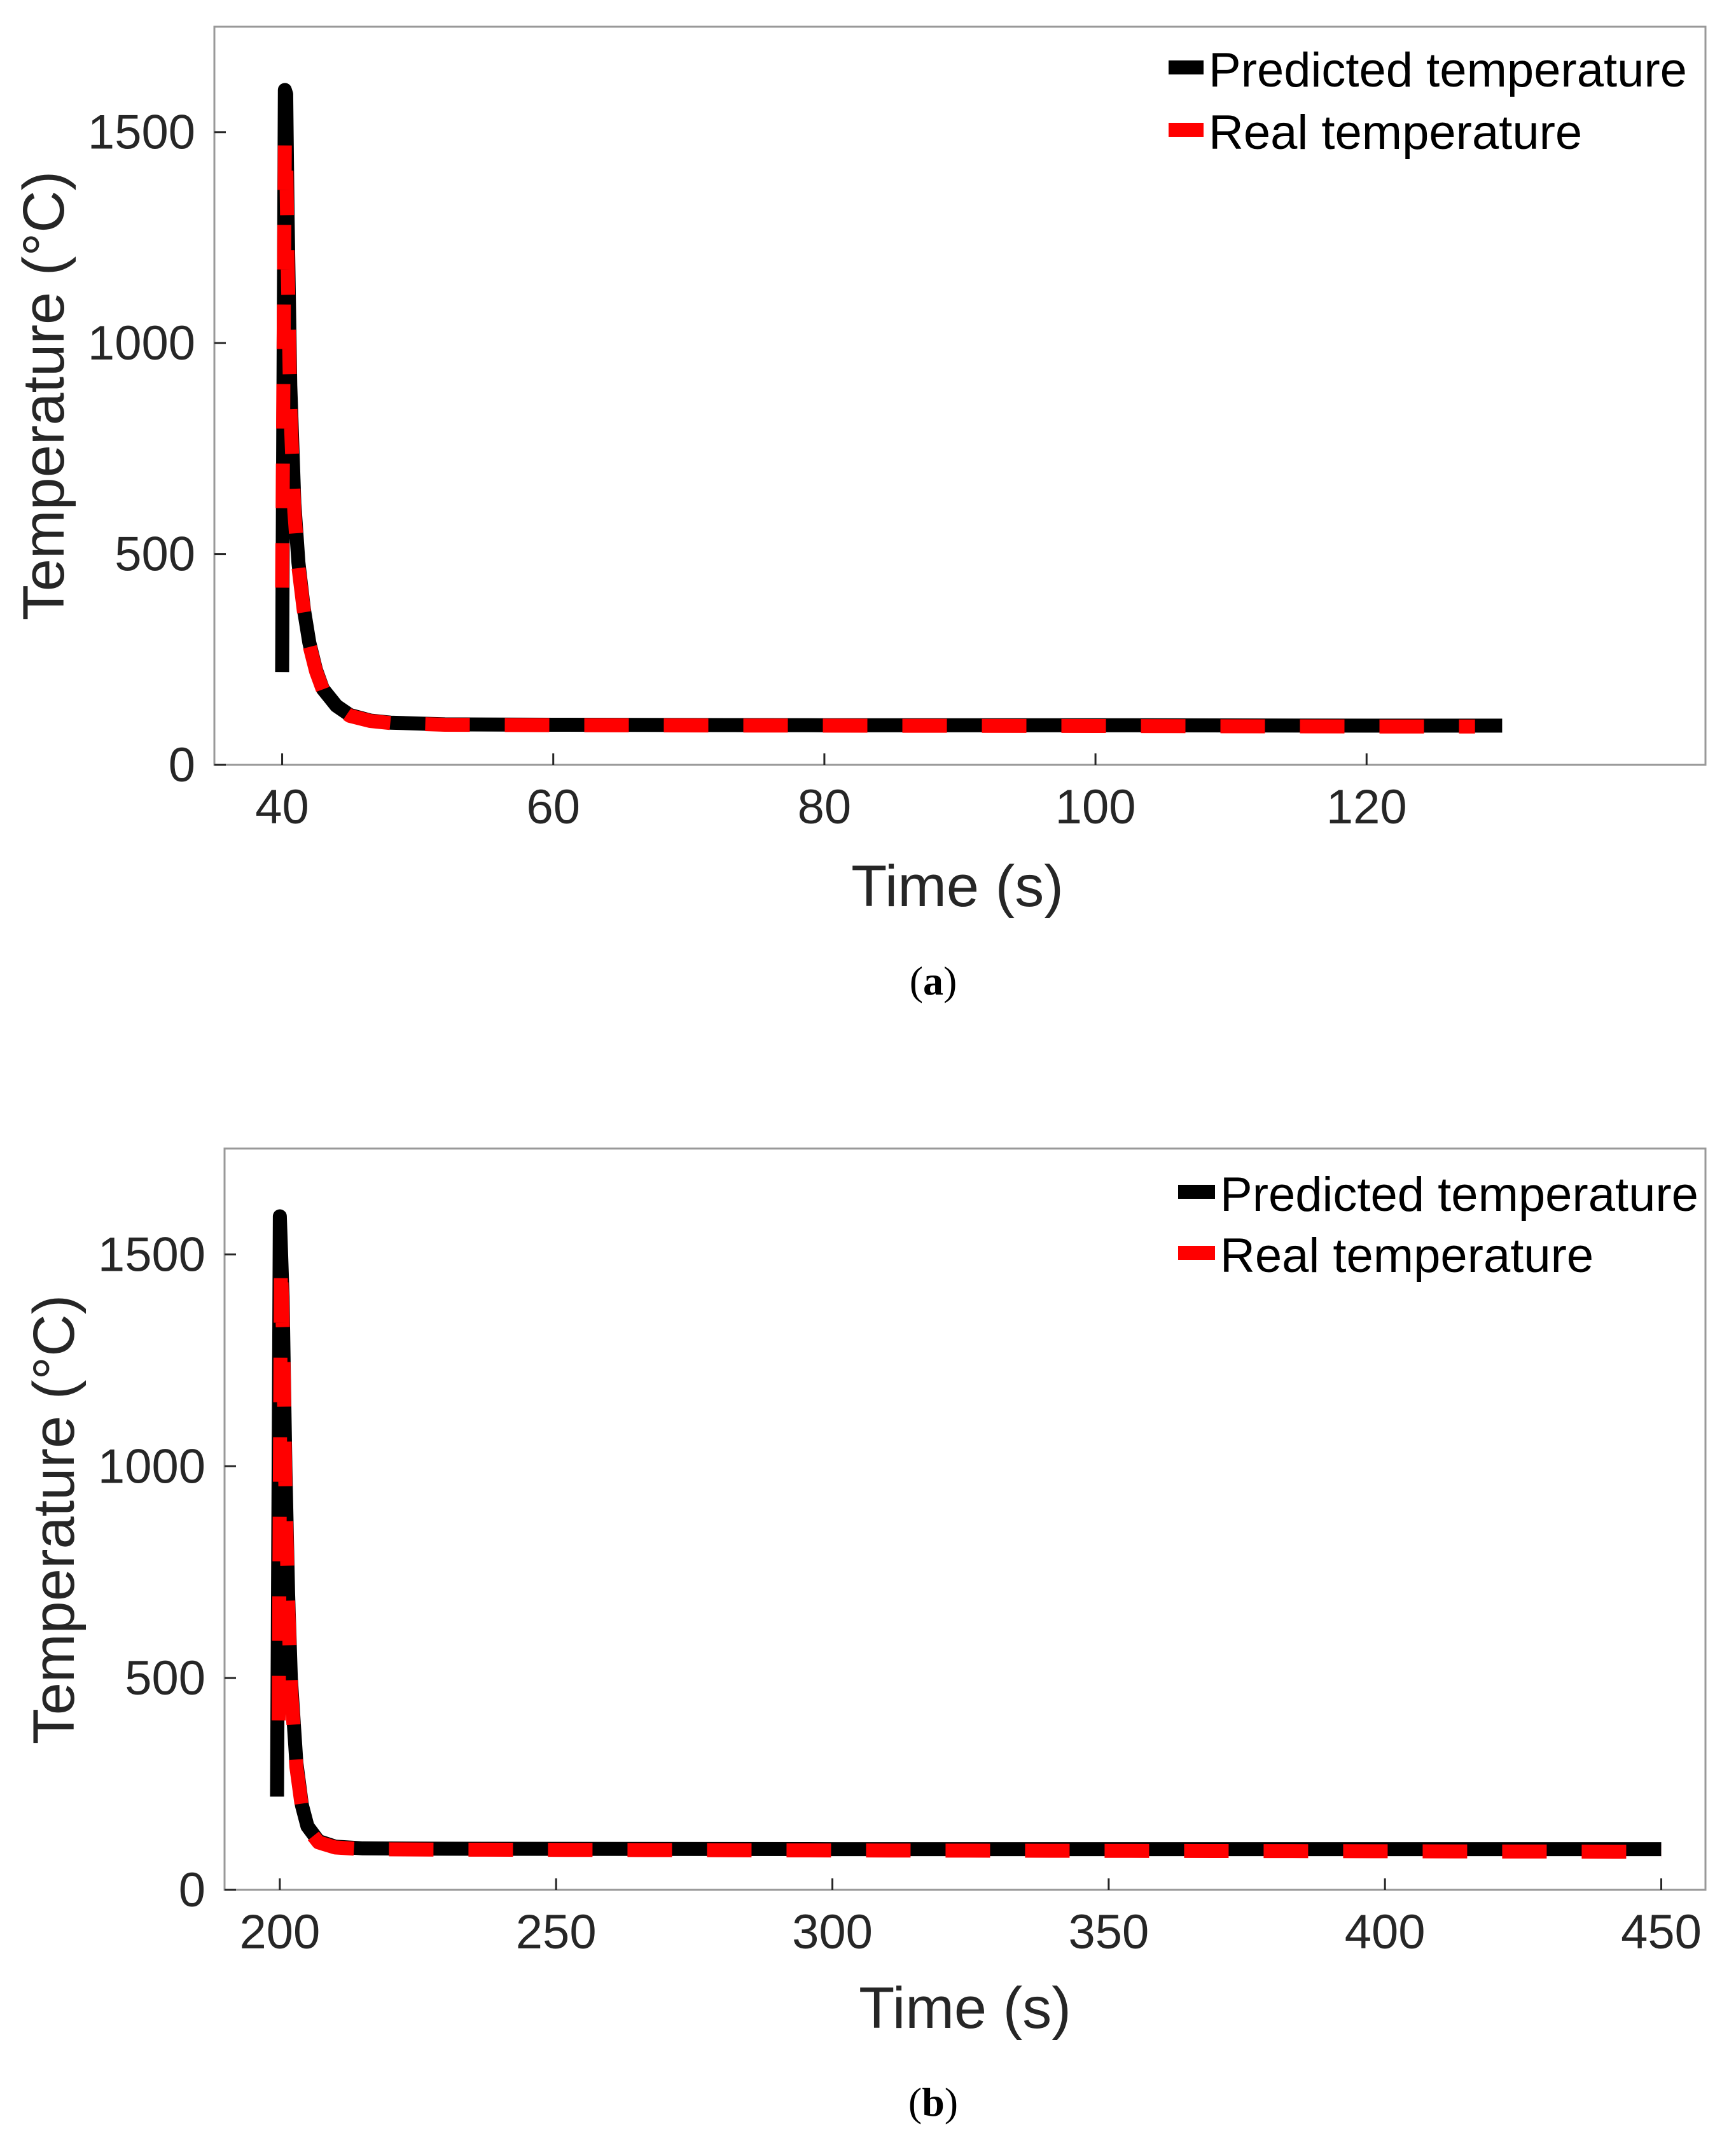 This screenshot has height=2138, width=1736. What do you see at coordinates (192, 1890) in the screenshot?
I see `y-tick-label-b: 0` at bounding box center [192, 1890].